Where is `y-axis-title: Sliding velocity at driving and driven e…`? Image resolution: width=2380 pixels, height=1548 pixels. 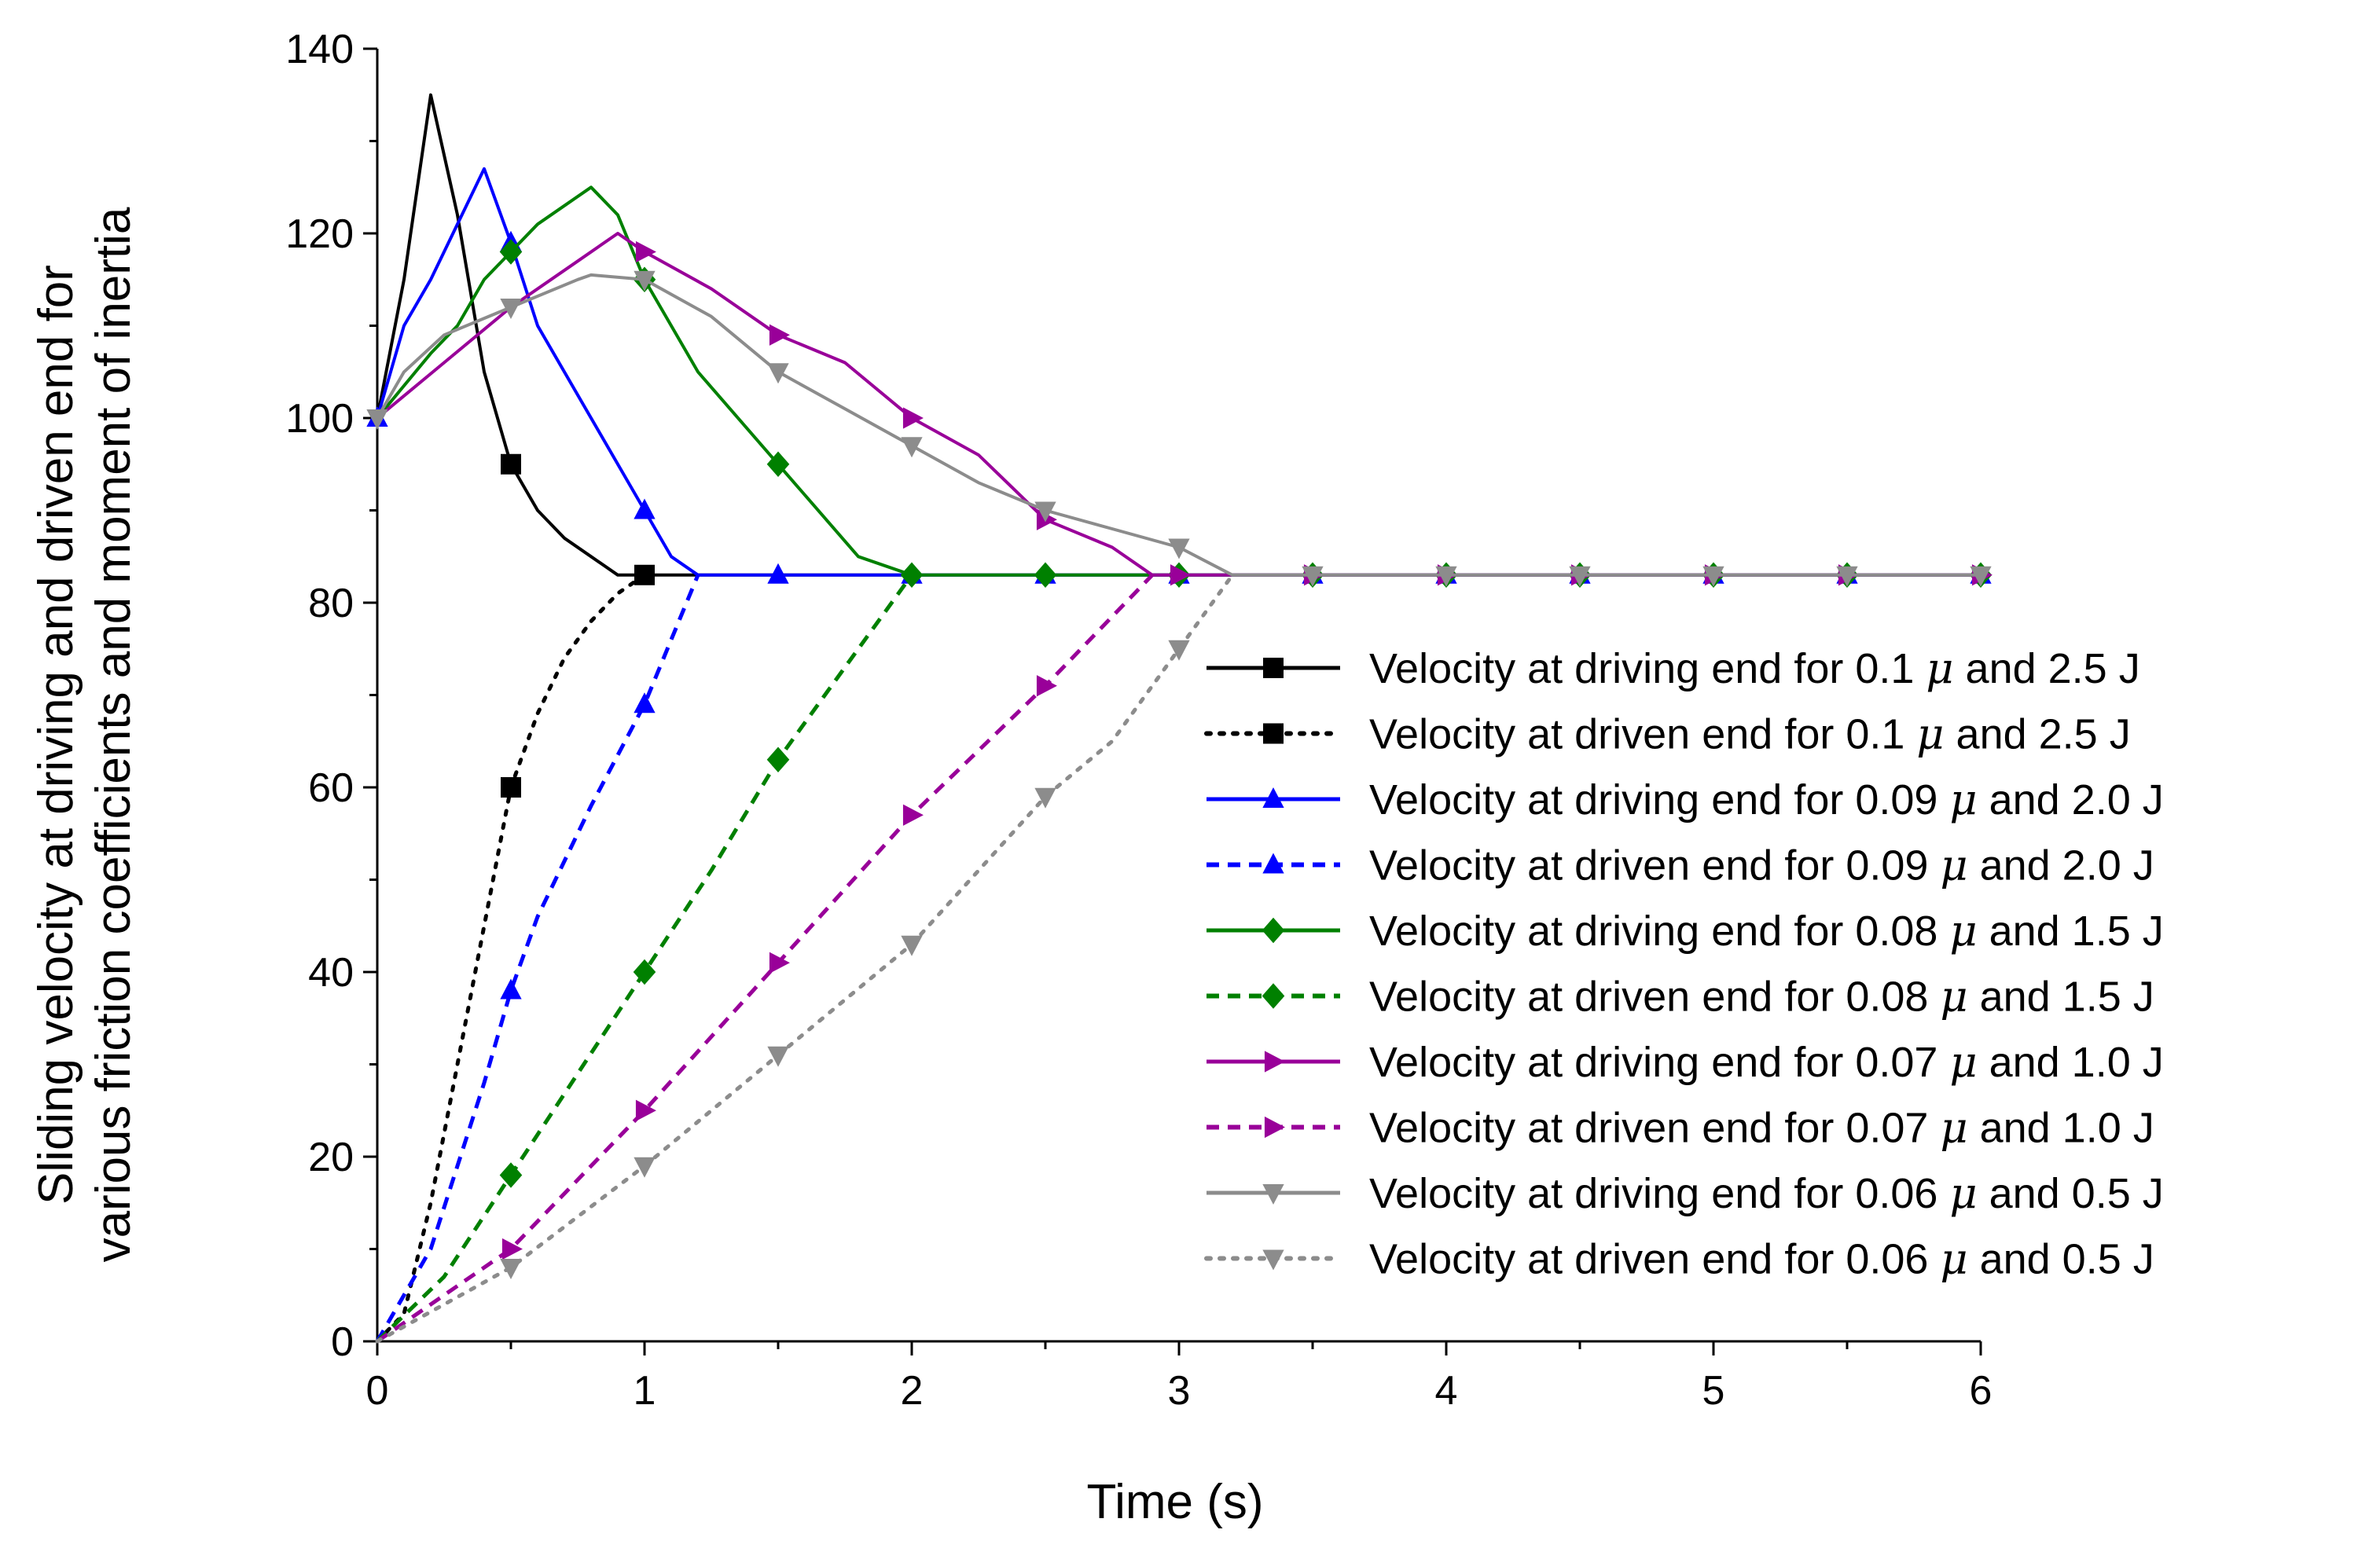 y-axis-title: Sliding velocity at driving and driven e… is located at coordinates (85, 734).